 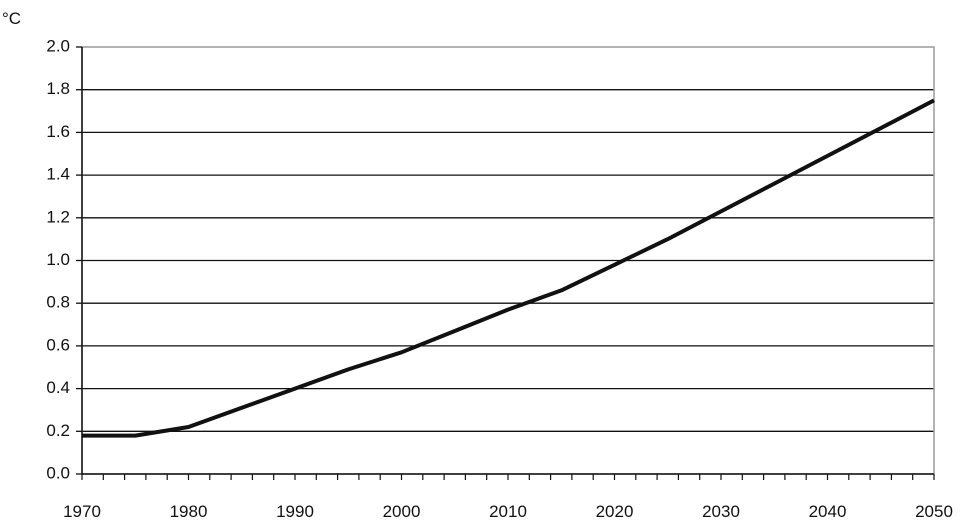 What do you see at coordinates (189, 511) in the screenshot?
I see `x-tick-label: 1980` at bounding box center [189, 511].